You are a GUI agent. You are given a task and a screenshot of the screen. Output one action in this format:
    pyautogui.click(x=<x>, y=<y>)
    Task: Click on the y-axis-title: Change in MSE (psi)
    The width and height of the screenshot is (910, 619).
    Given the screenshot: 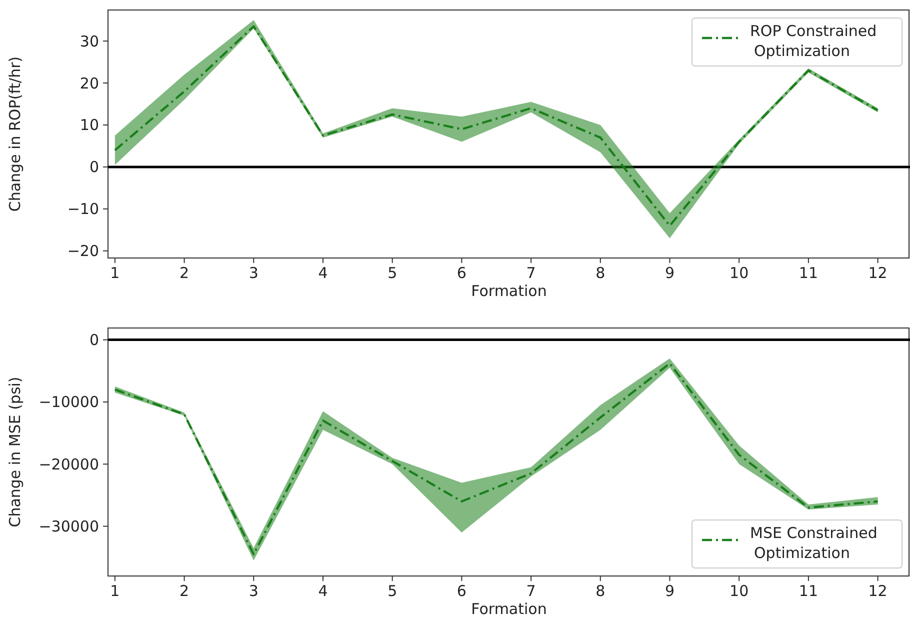 What is the action you would take?
    pyautogui.click(x=15, y=452)
    